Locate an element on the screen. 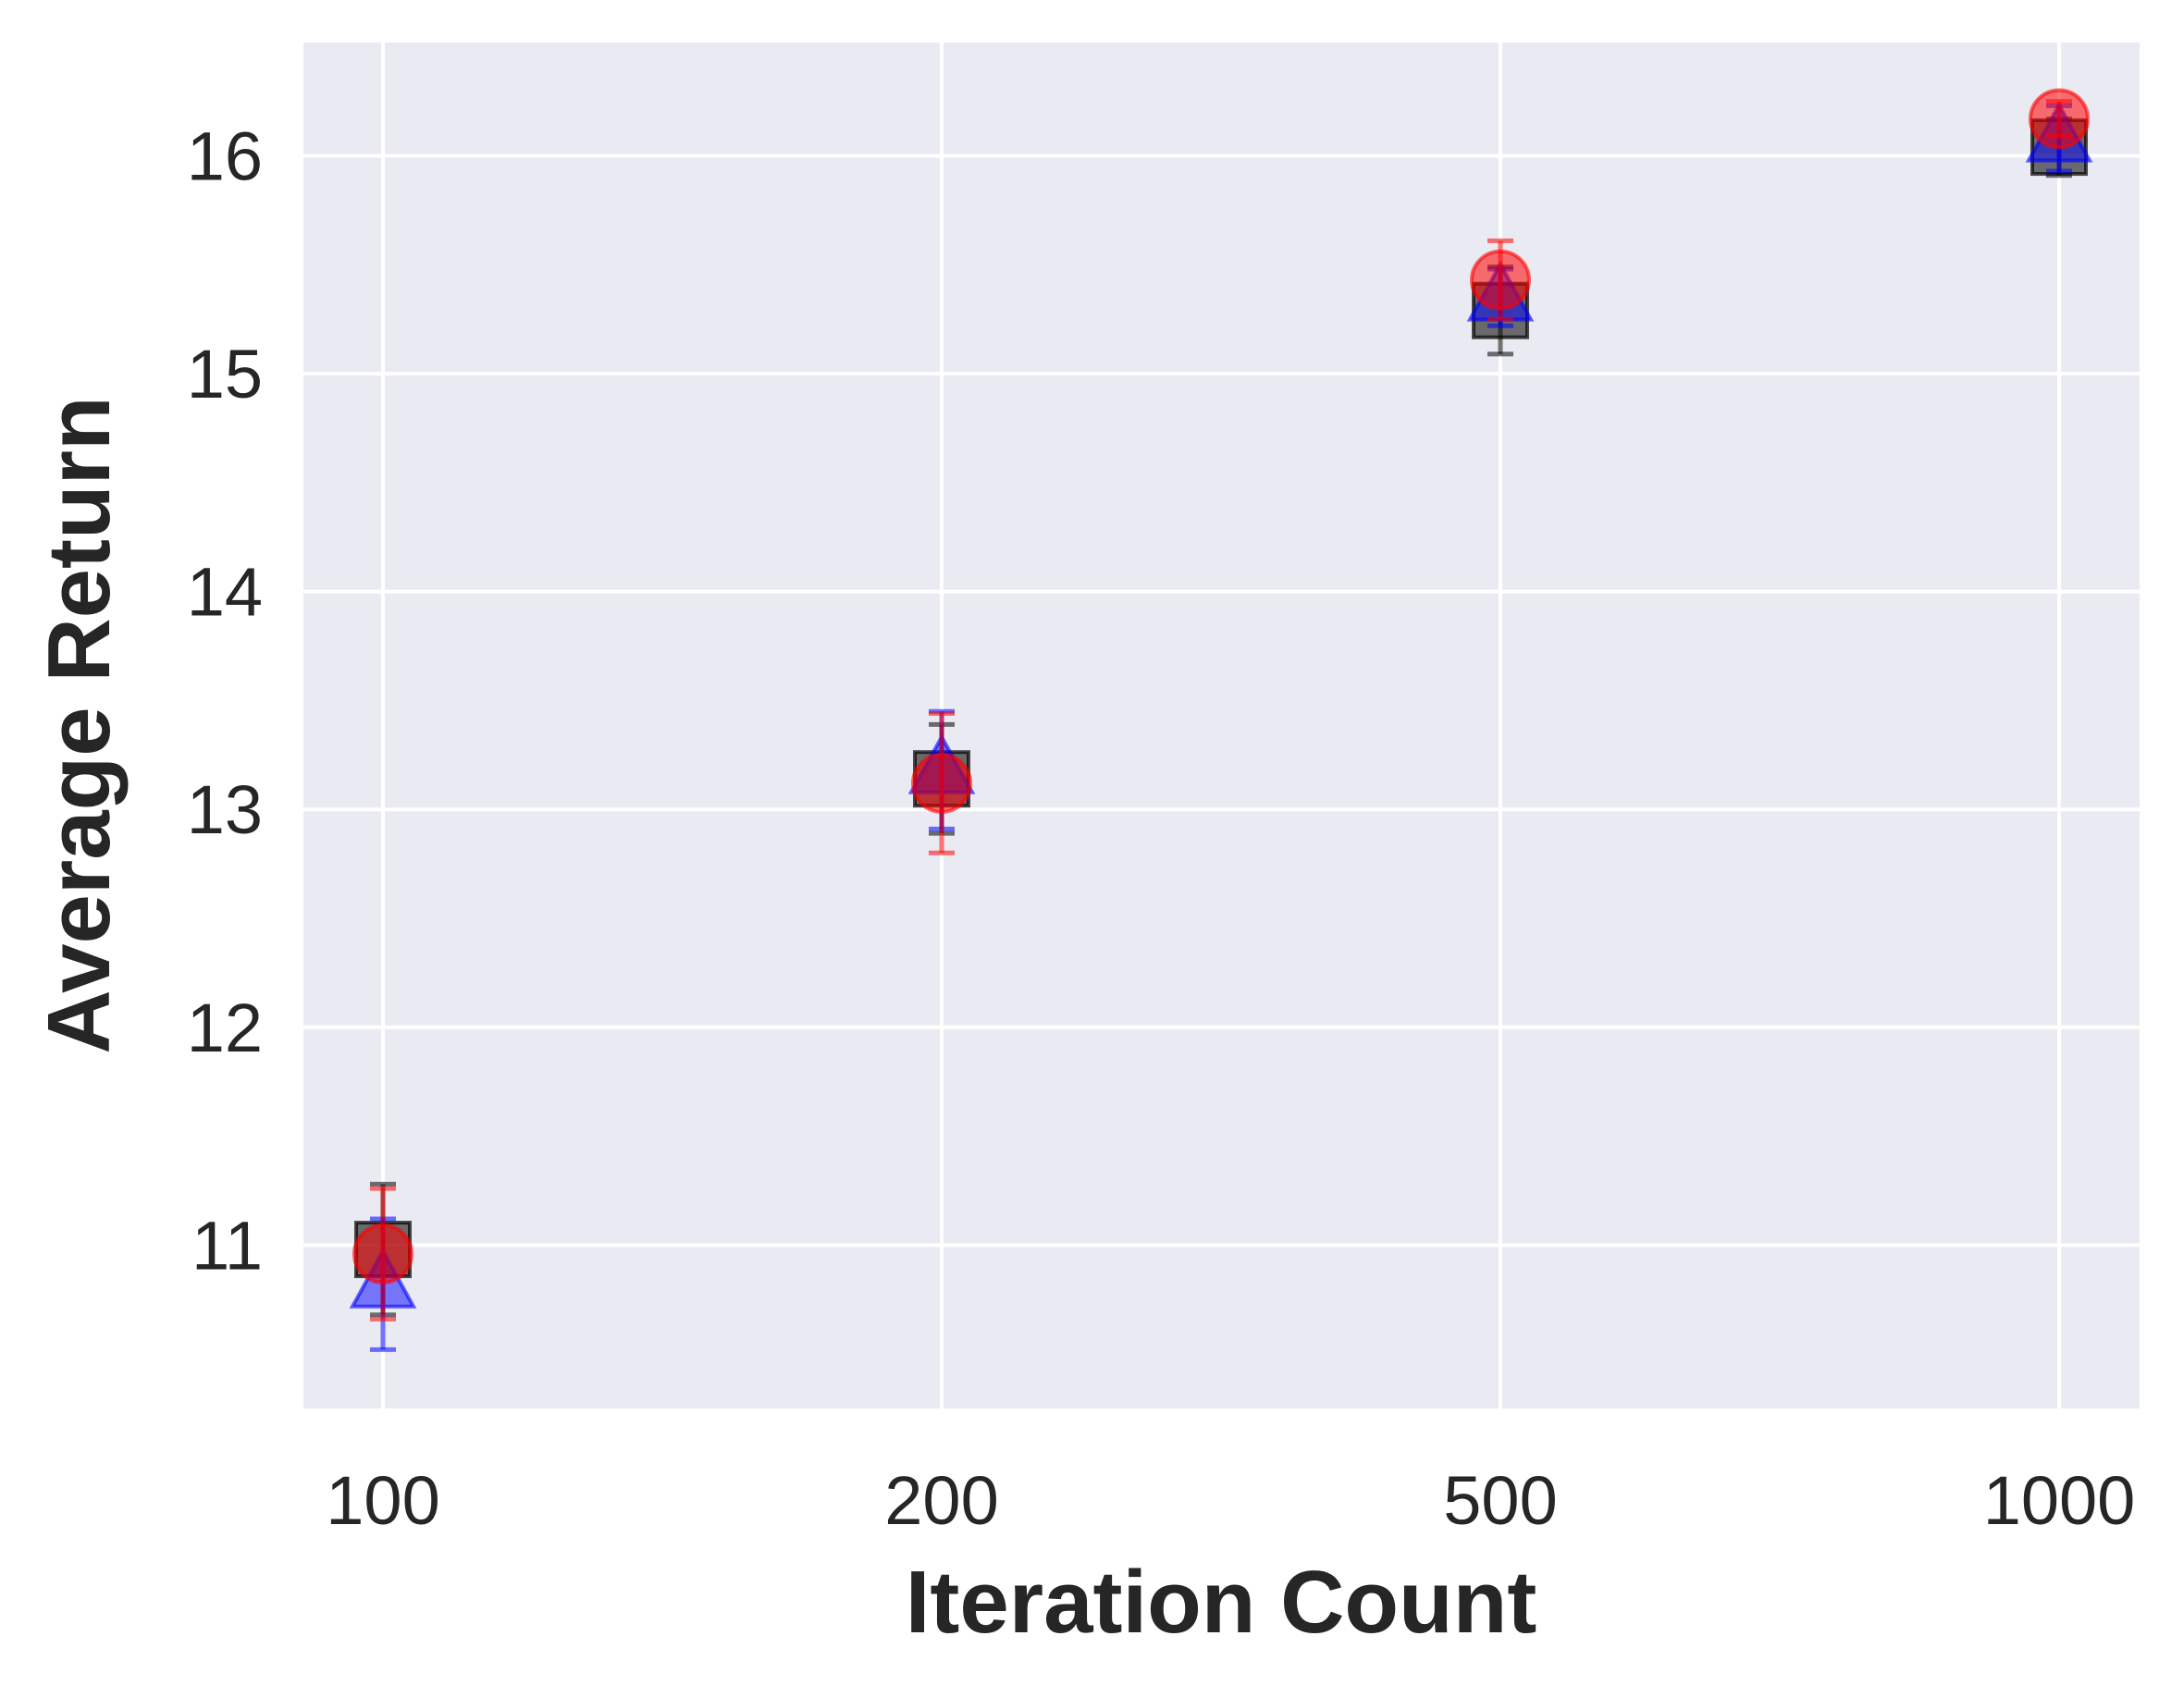  x-axis-title: Iteration Count is located at coordinates (1221, 1602).